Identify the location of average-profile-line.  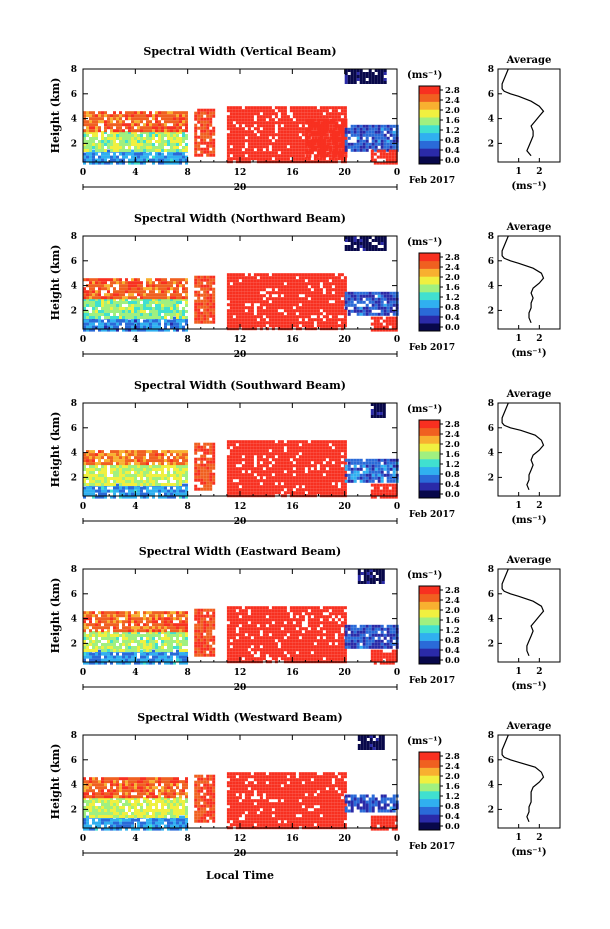
(523, 112).